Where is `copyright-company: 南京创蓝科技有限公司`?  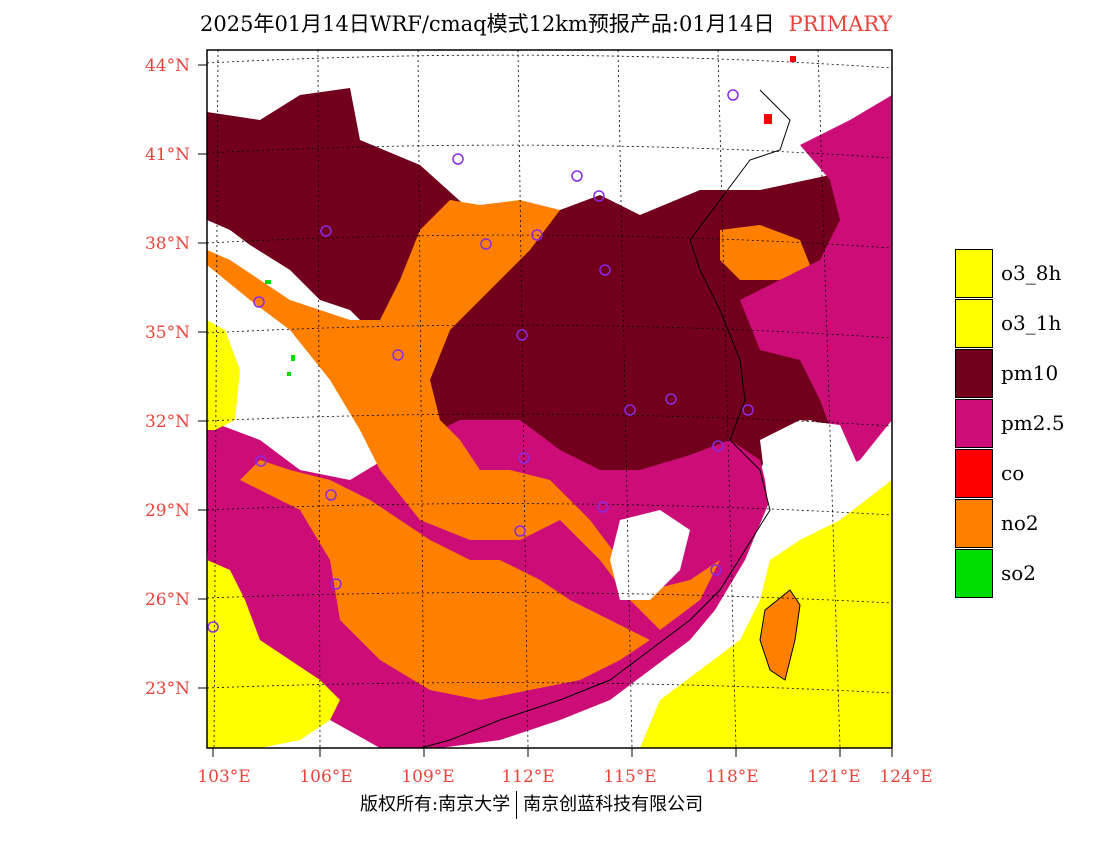 copyright-company: 南京创蓝科技有限公司 is located at coordinates (613, 804).